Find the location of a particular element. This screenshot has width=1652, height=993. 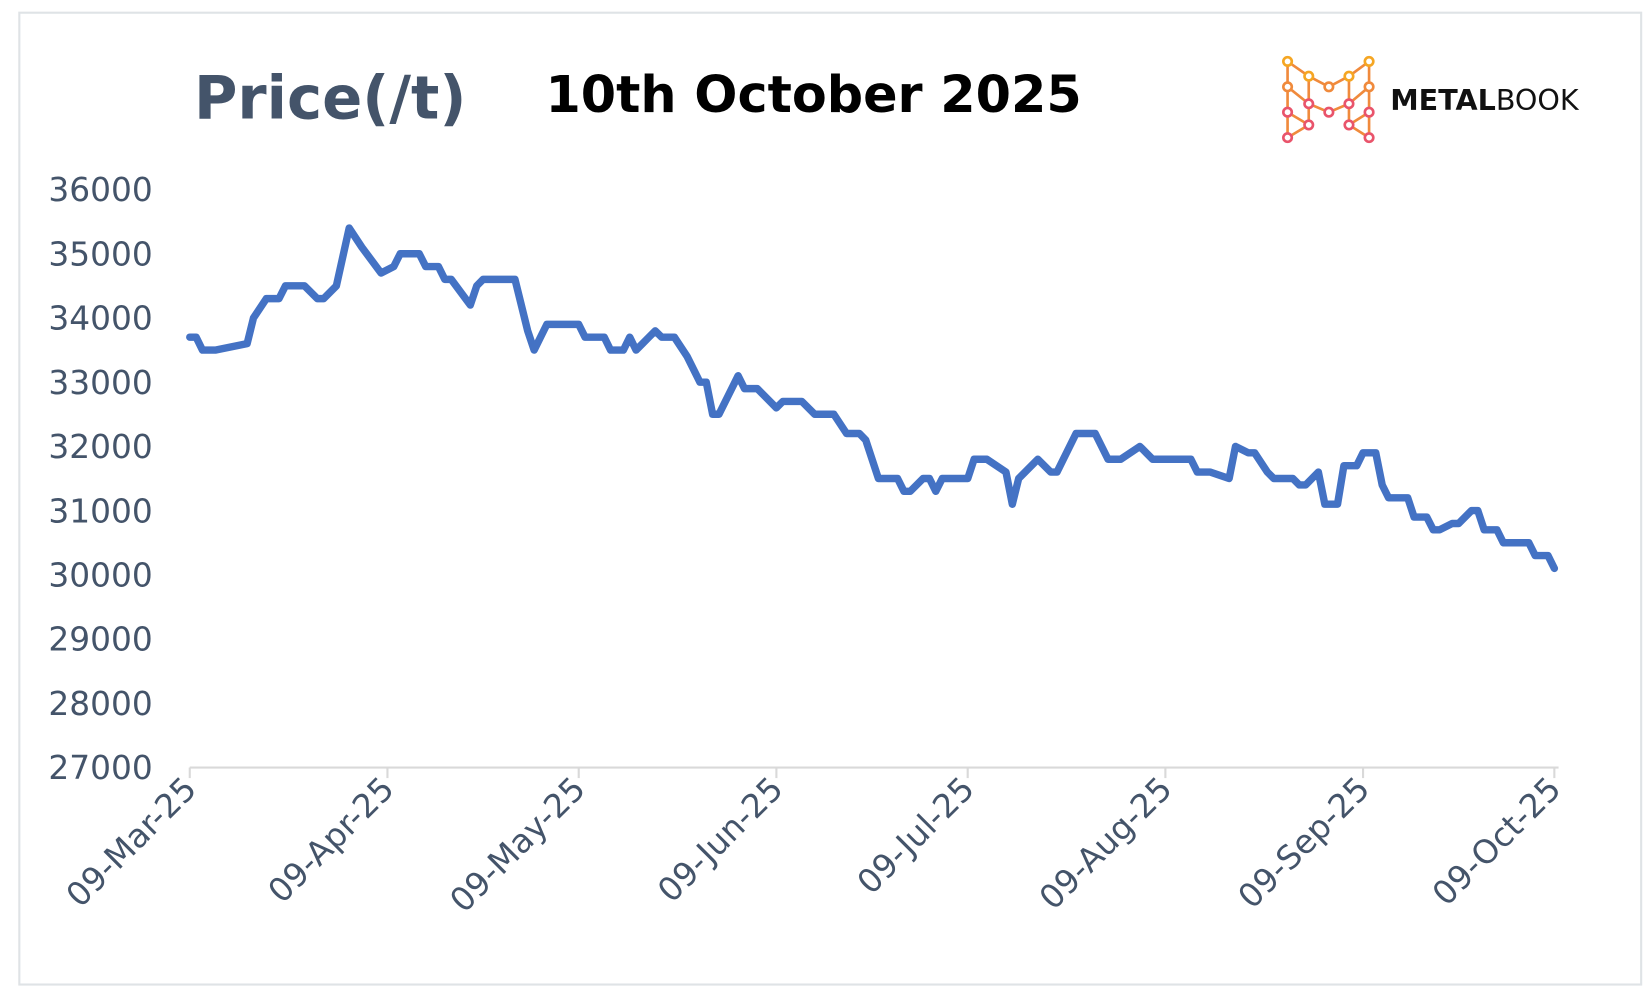

logo-bold: METAL is located at coordinates (1443, 100).